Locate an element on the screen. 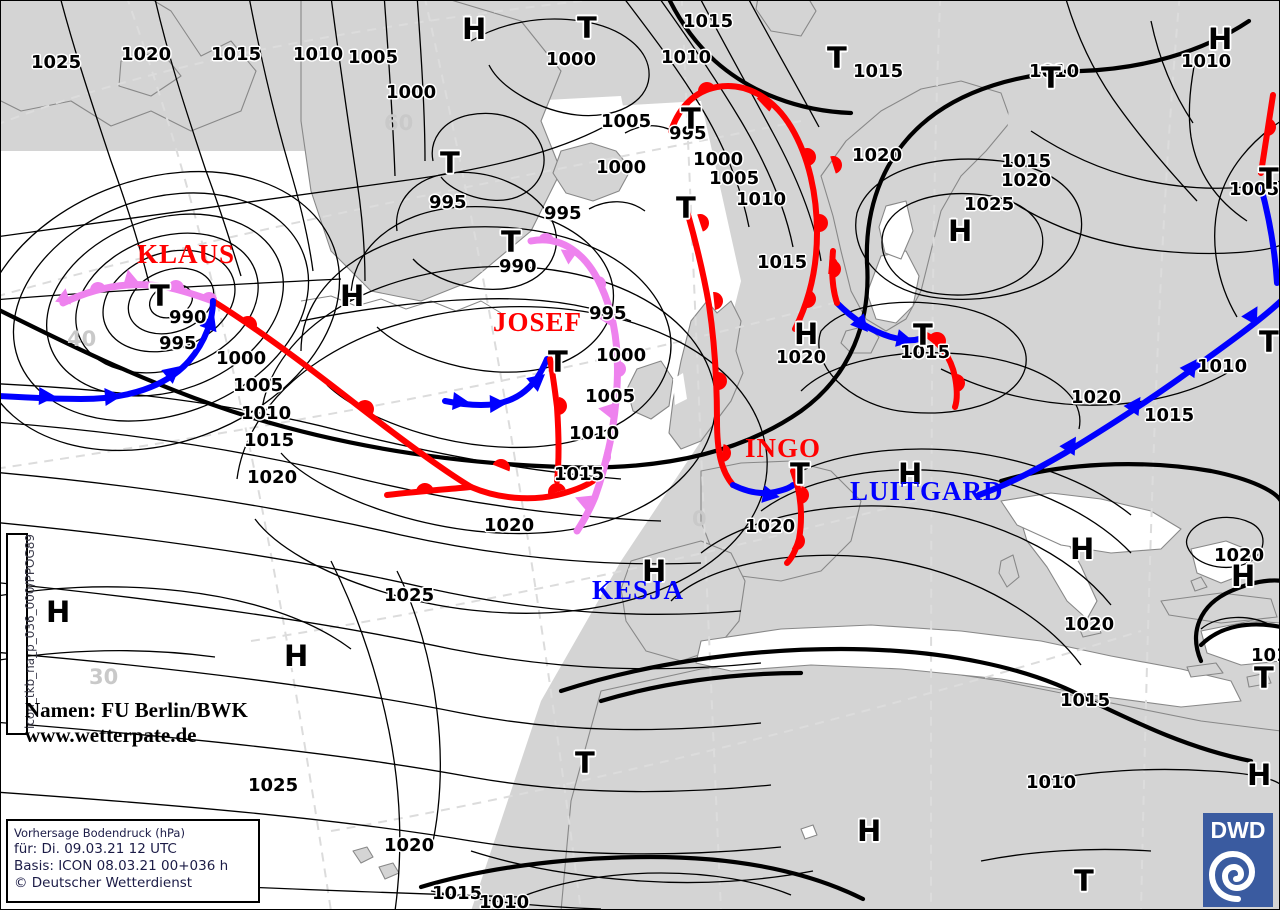 This screenshot has width=1280, height=910. ireland is located at coordinates (650, 390).